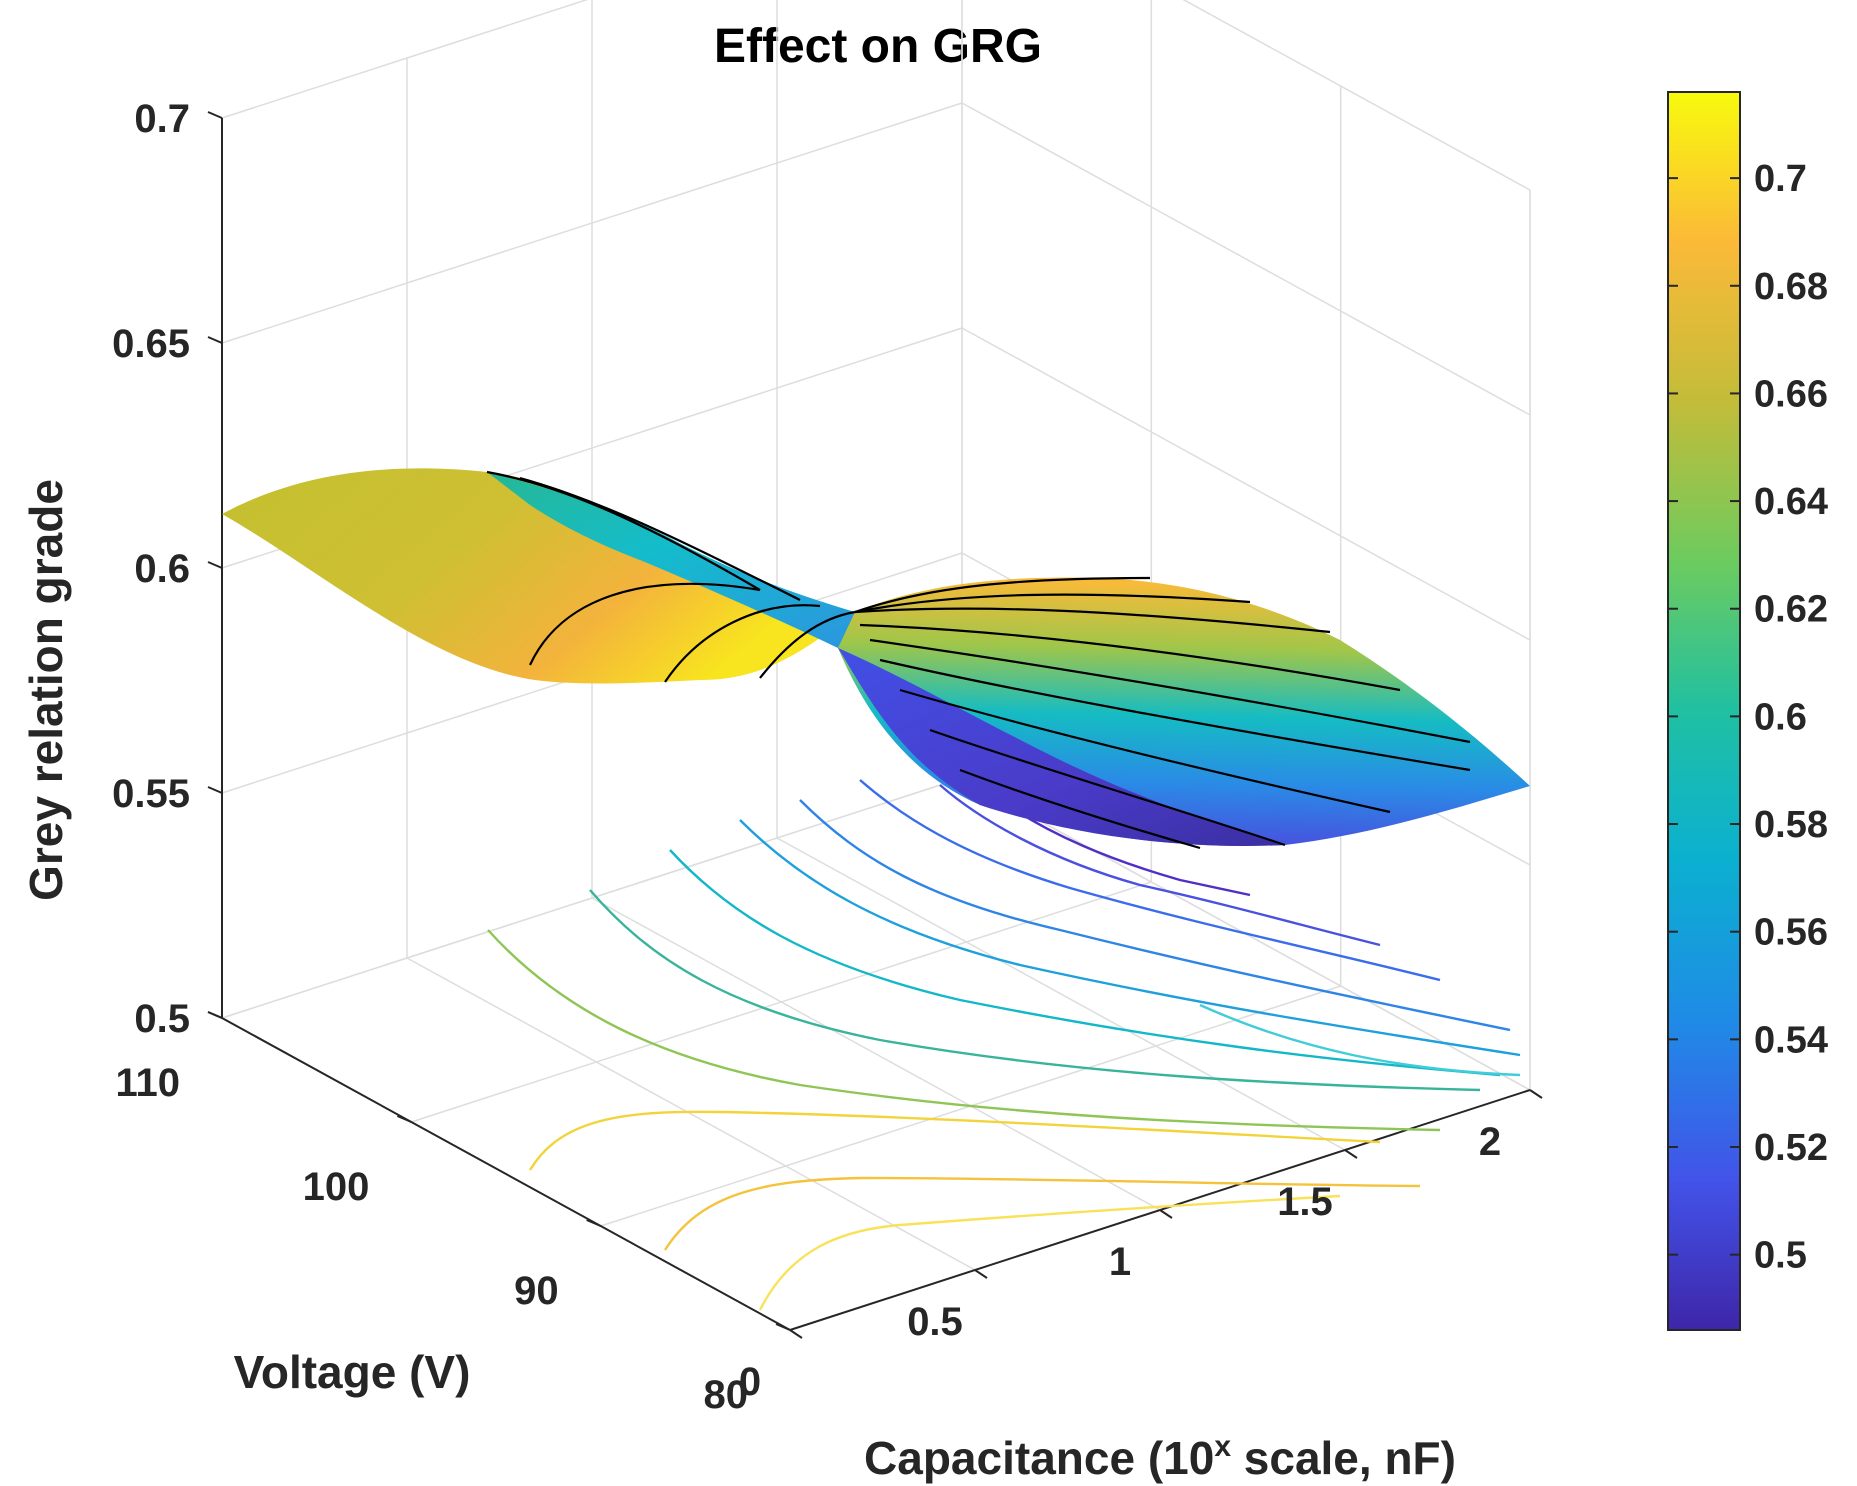  Describe the element at coordinates (978, 660) in the screenshot. I see `surface-contour-lines` at that location.